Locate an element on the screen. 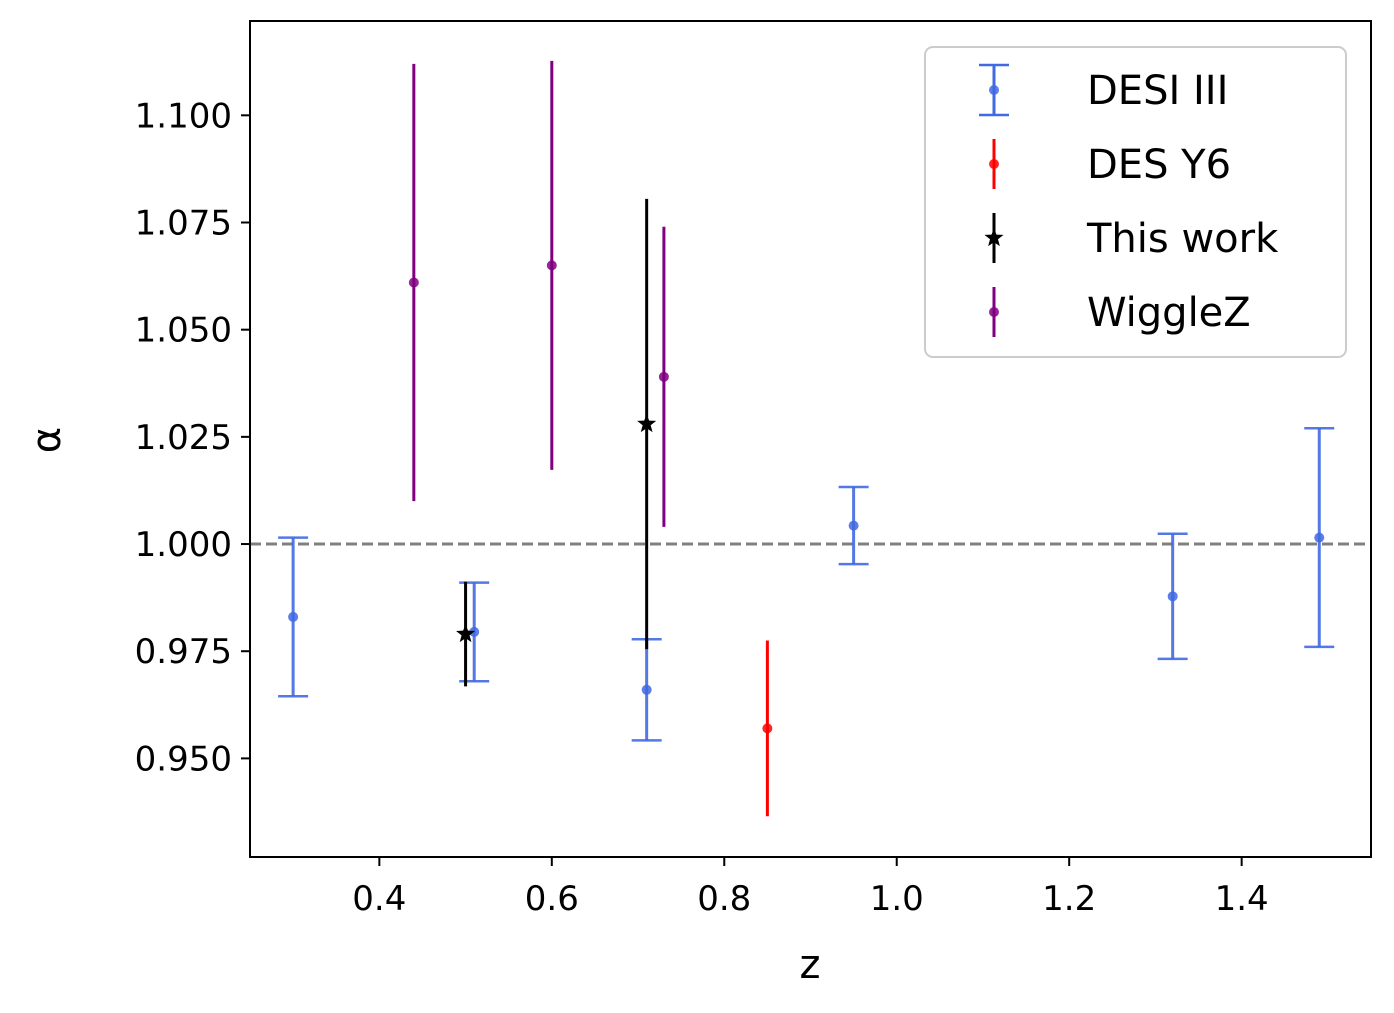 This screenshot has height=1013, width=1394. legend-entry-desi-iii: DESI III is located at coordinates (1103, 90).